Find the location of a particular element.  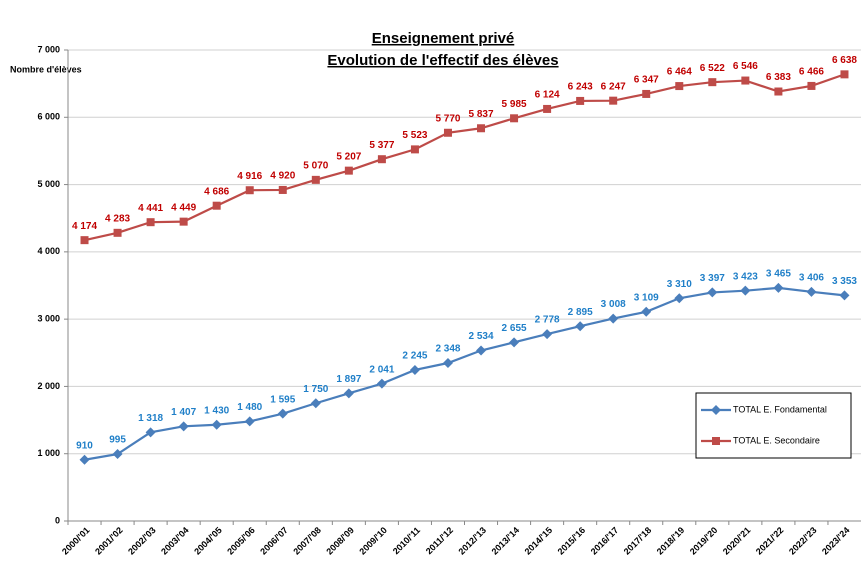

y-tick-label: 7 000 is located at coordinates (48, 49).